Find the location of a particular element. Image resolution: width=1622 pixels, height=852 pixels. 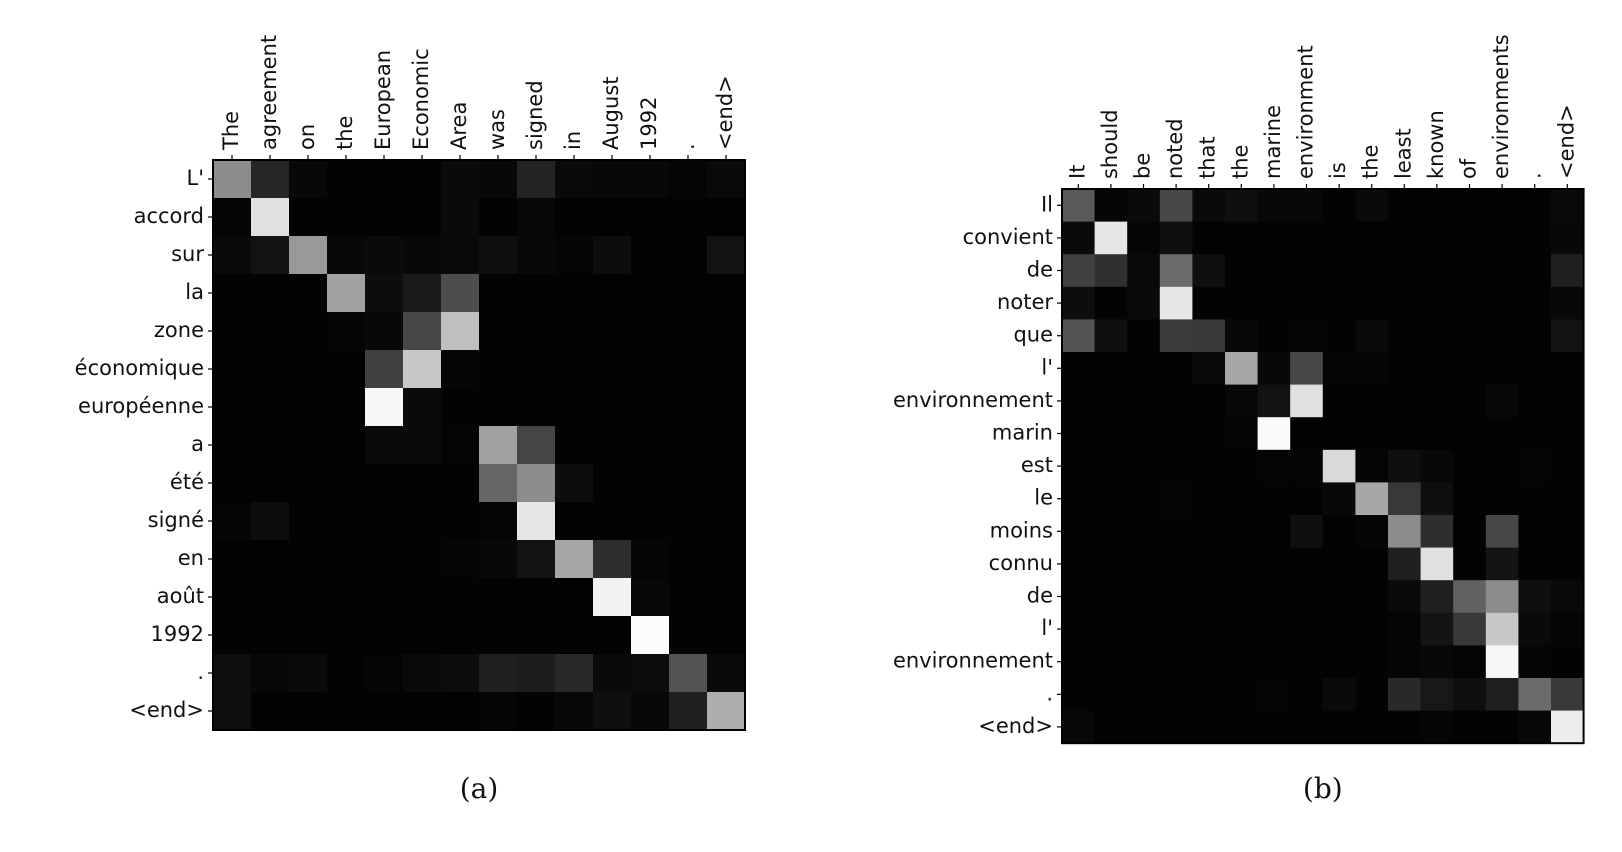

y-tick-label: le is located at coordinates (1043, 498).